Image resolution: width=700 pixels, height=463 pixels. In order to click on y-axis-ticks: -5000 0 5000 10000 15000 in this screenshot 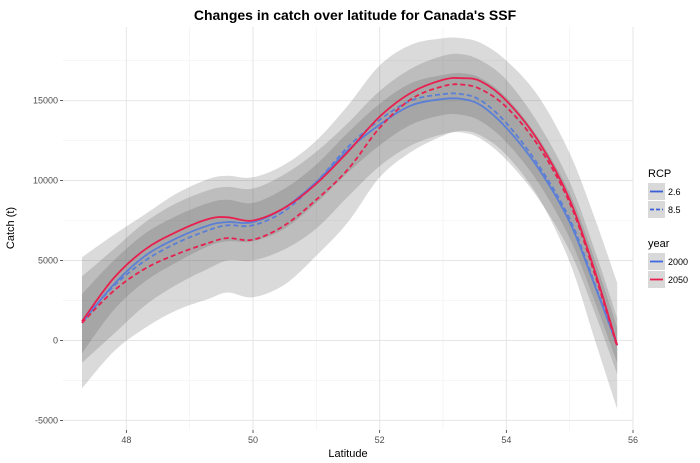, I will do `click(48, 260)`.